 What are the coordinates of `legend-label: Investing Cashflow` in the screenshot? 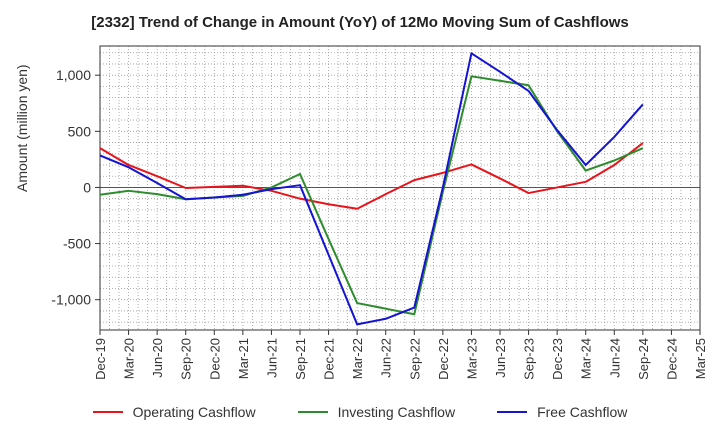 It's located at (396, 412).